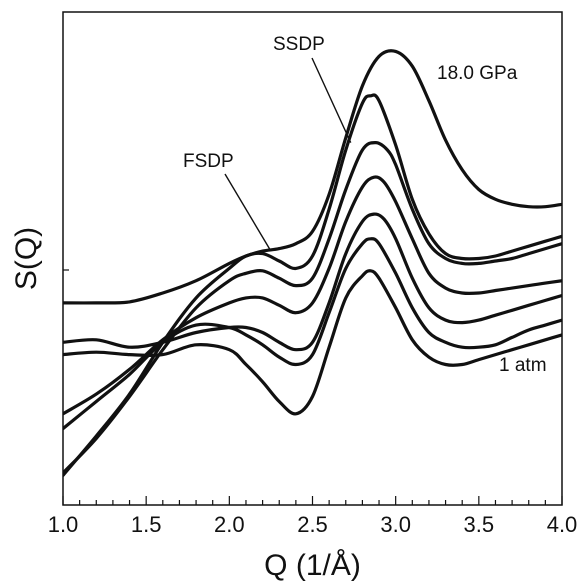 This screenshot has width=585, height=585. I want to click on x-tick-label: 2.5, so click(312, 524).